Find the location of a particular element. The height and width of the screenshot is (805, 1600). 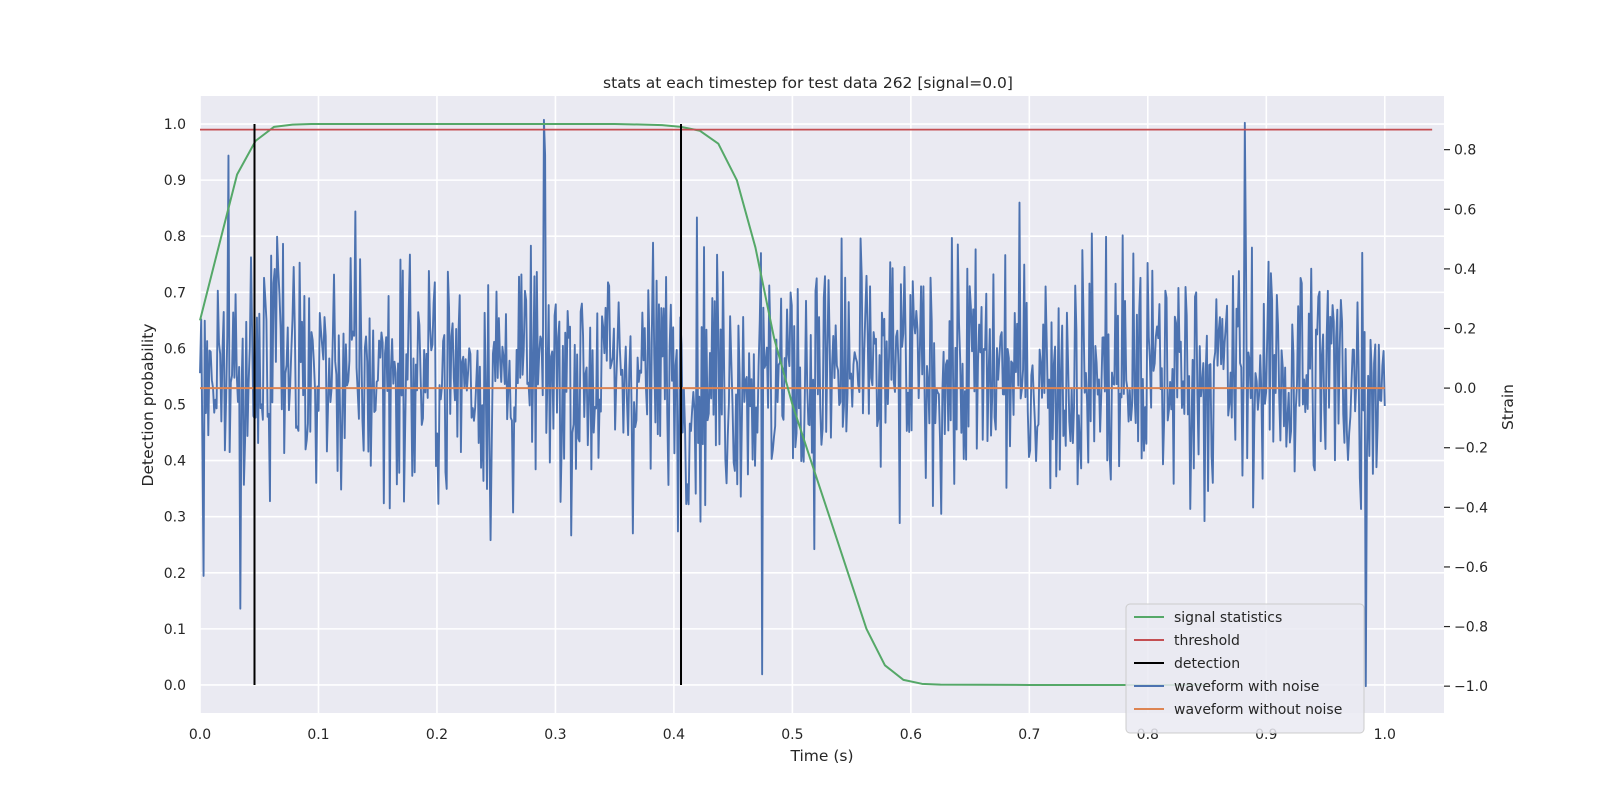

x-tick-label: 0.4 is located at coordinates (674, 735).